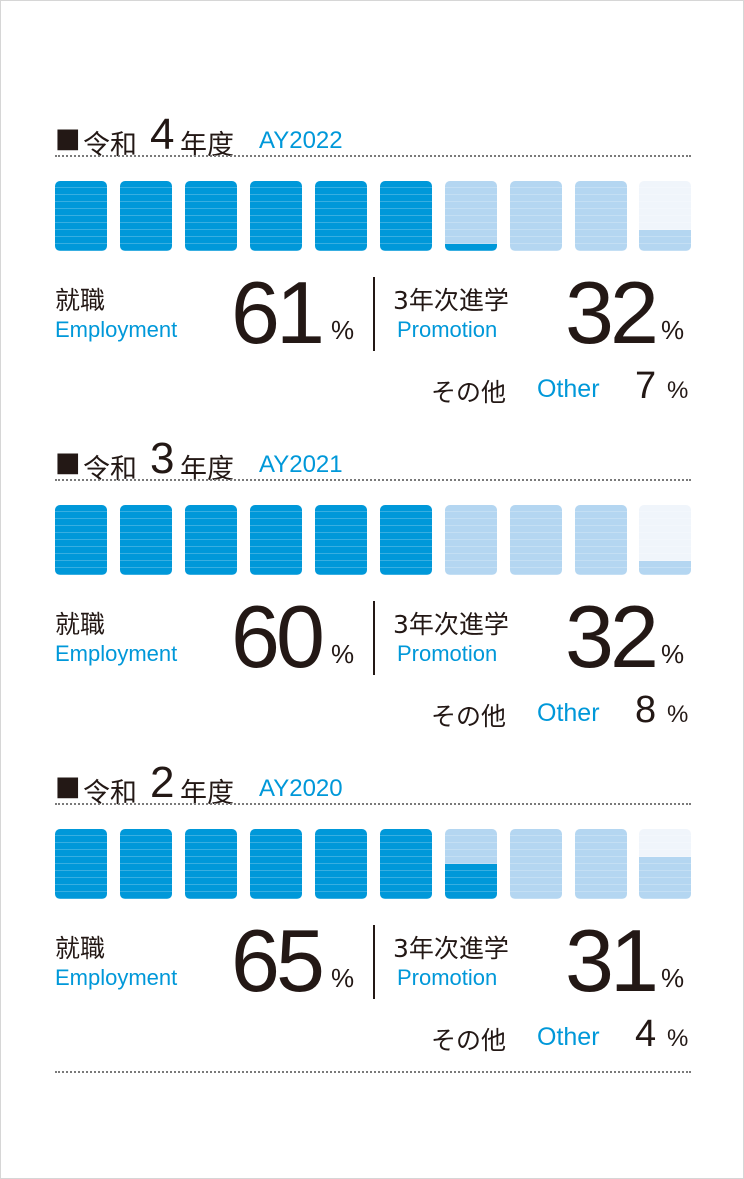  I want to click on era-year: 4, so click(162, 134).